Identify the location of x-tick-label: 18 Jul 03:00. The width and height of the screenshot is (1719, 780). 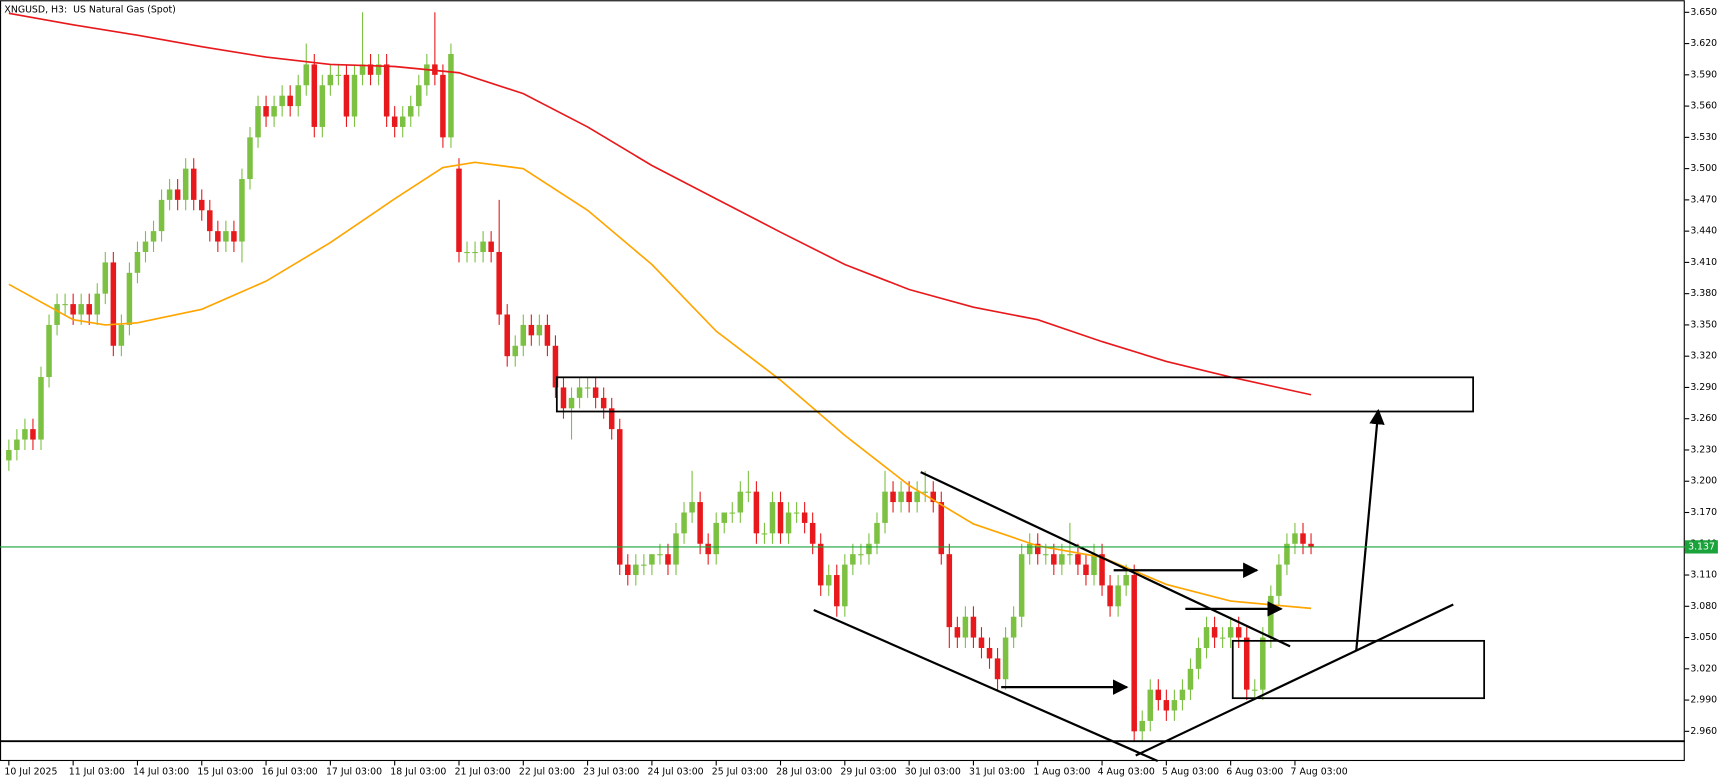
(418, 772).